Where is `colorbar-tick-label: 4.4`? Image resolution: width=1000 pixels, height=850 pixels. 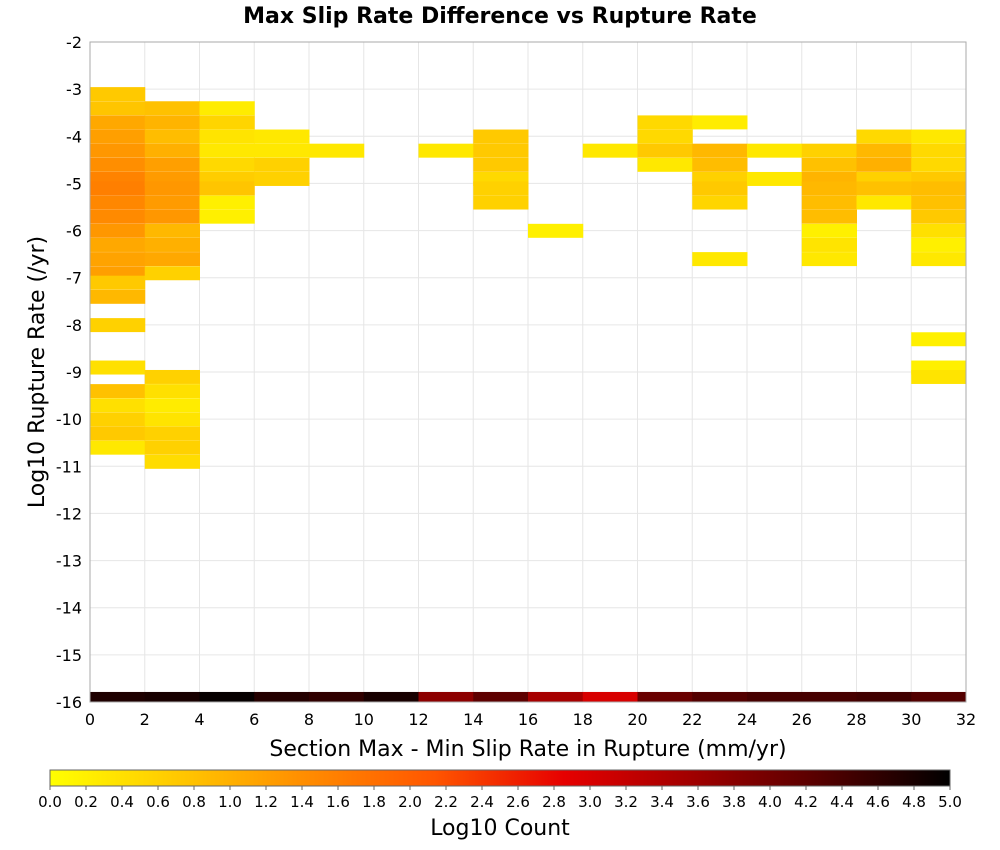
colorbar-tick-label: 4.4 is located at coordinates (842, 802).